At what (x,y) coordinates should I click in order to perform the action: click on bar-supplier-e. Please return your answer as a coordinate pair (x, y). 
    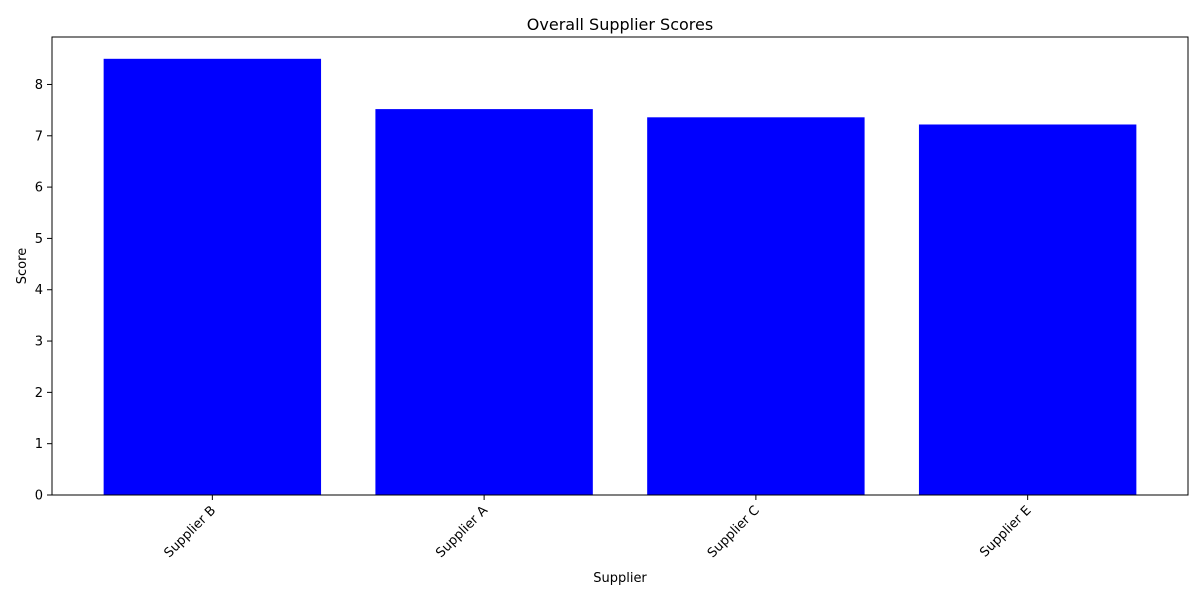
    Looking at the image, I should click on (1027, 309).